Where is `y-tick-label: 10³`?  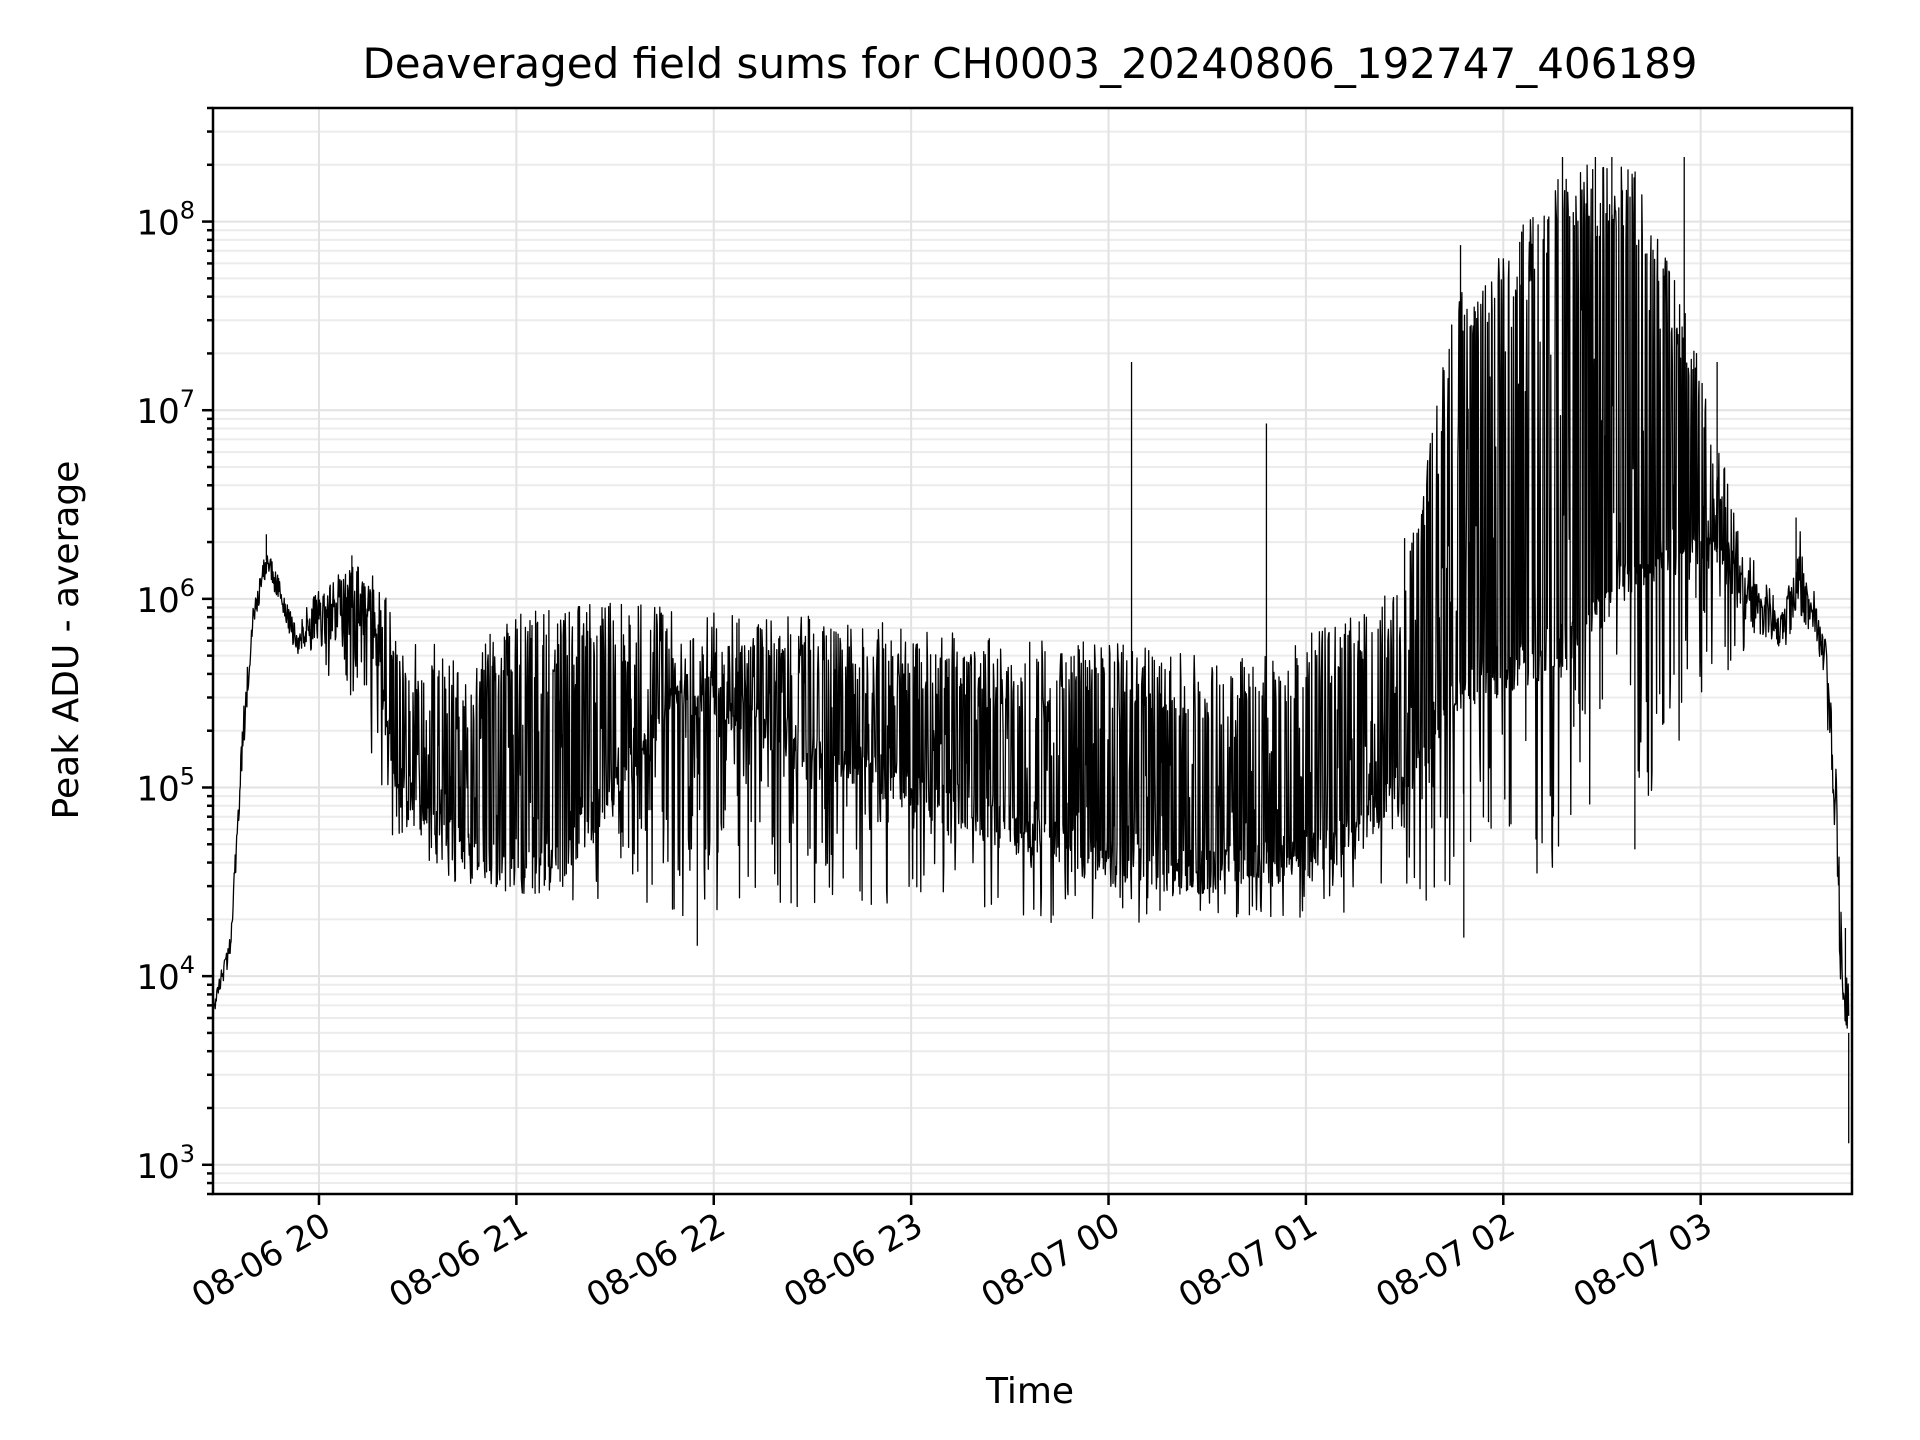 y-tick-label: 10³ is located at coordinates (165, 1163).